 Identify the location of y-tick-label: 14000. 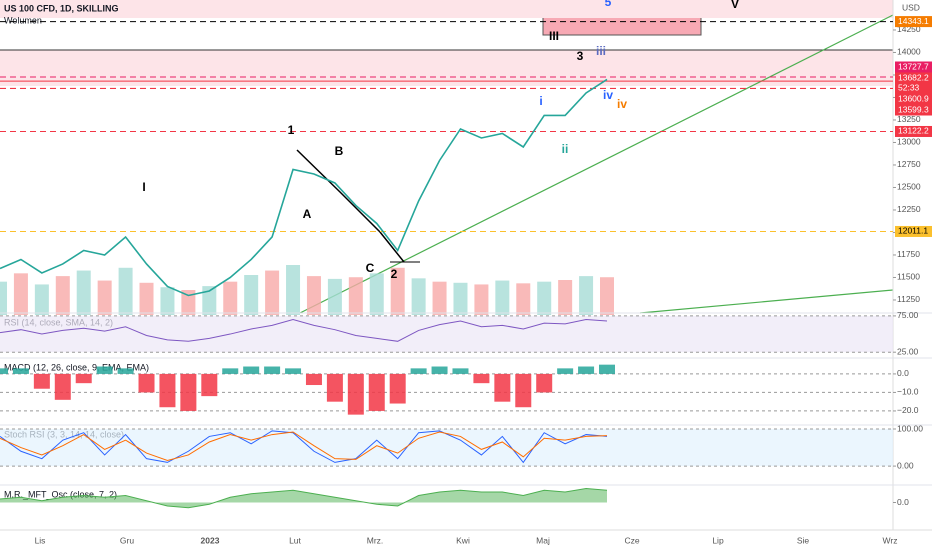
(909, 52).